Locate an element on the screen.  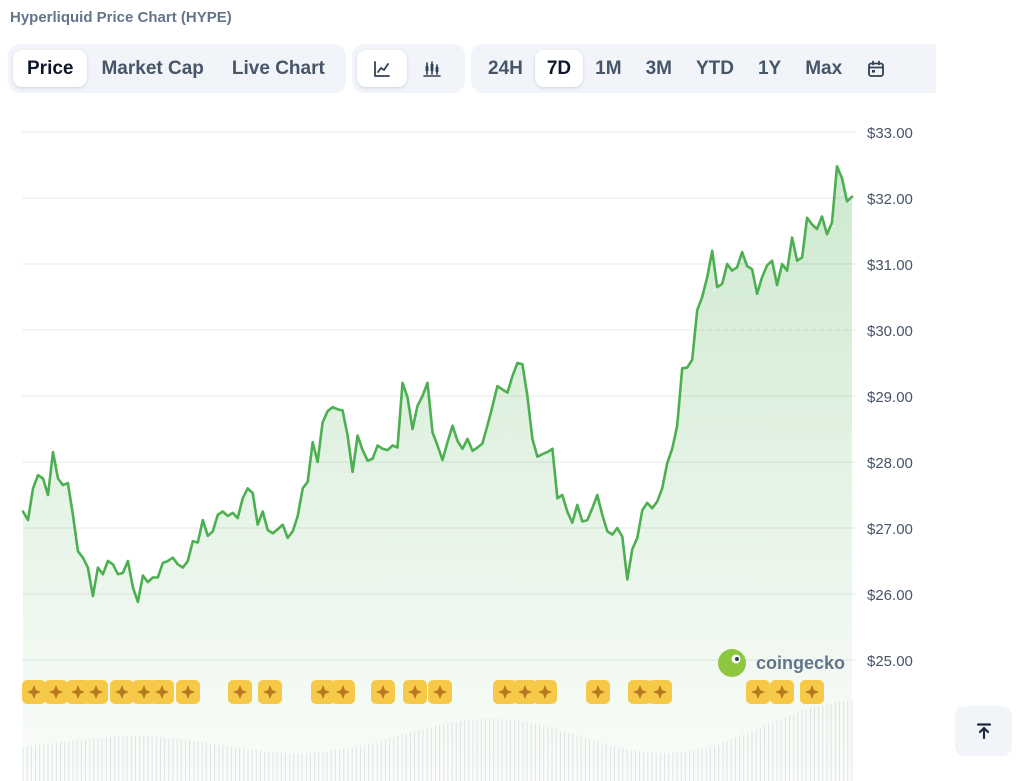
line-chart-icon is located at coordinates (382, 68).